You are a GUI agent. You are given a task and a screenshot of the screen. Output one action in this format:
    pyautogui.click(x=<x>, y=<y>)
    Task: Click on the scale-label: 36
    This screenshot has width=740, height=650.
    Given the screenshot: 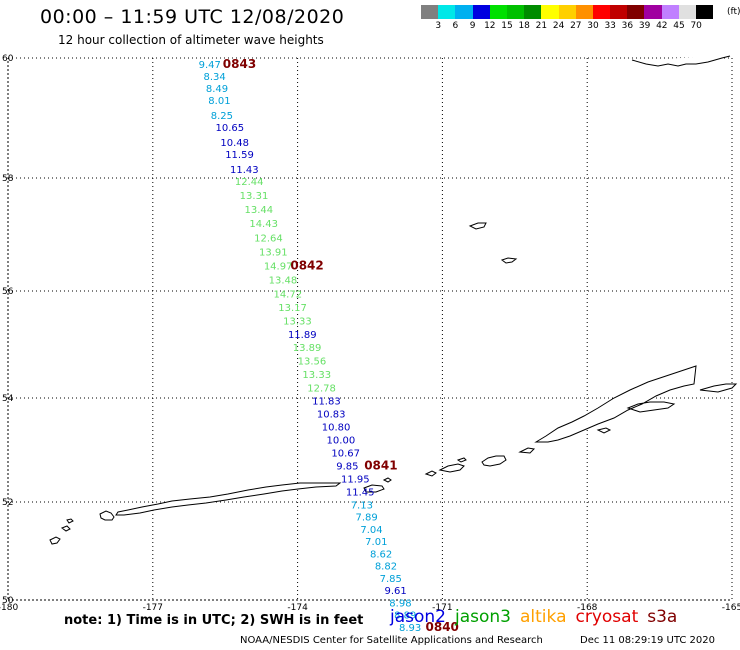 What is the action you would take?
    pyautogui.click(x=627, y=26)
    